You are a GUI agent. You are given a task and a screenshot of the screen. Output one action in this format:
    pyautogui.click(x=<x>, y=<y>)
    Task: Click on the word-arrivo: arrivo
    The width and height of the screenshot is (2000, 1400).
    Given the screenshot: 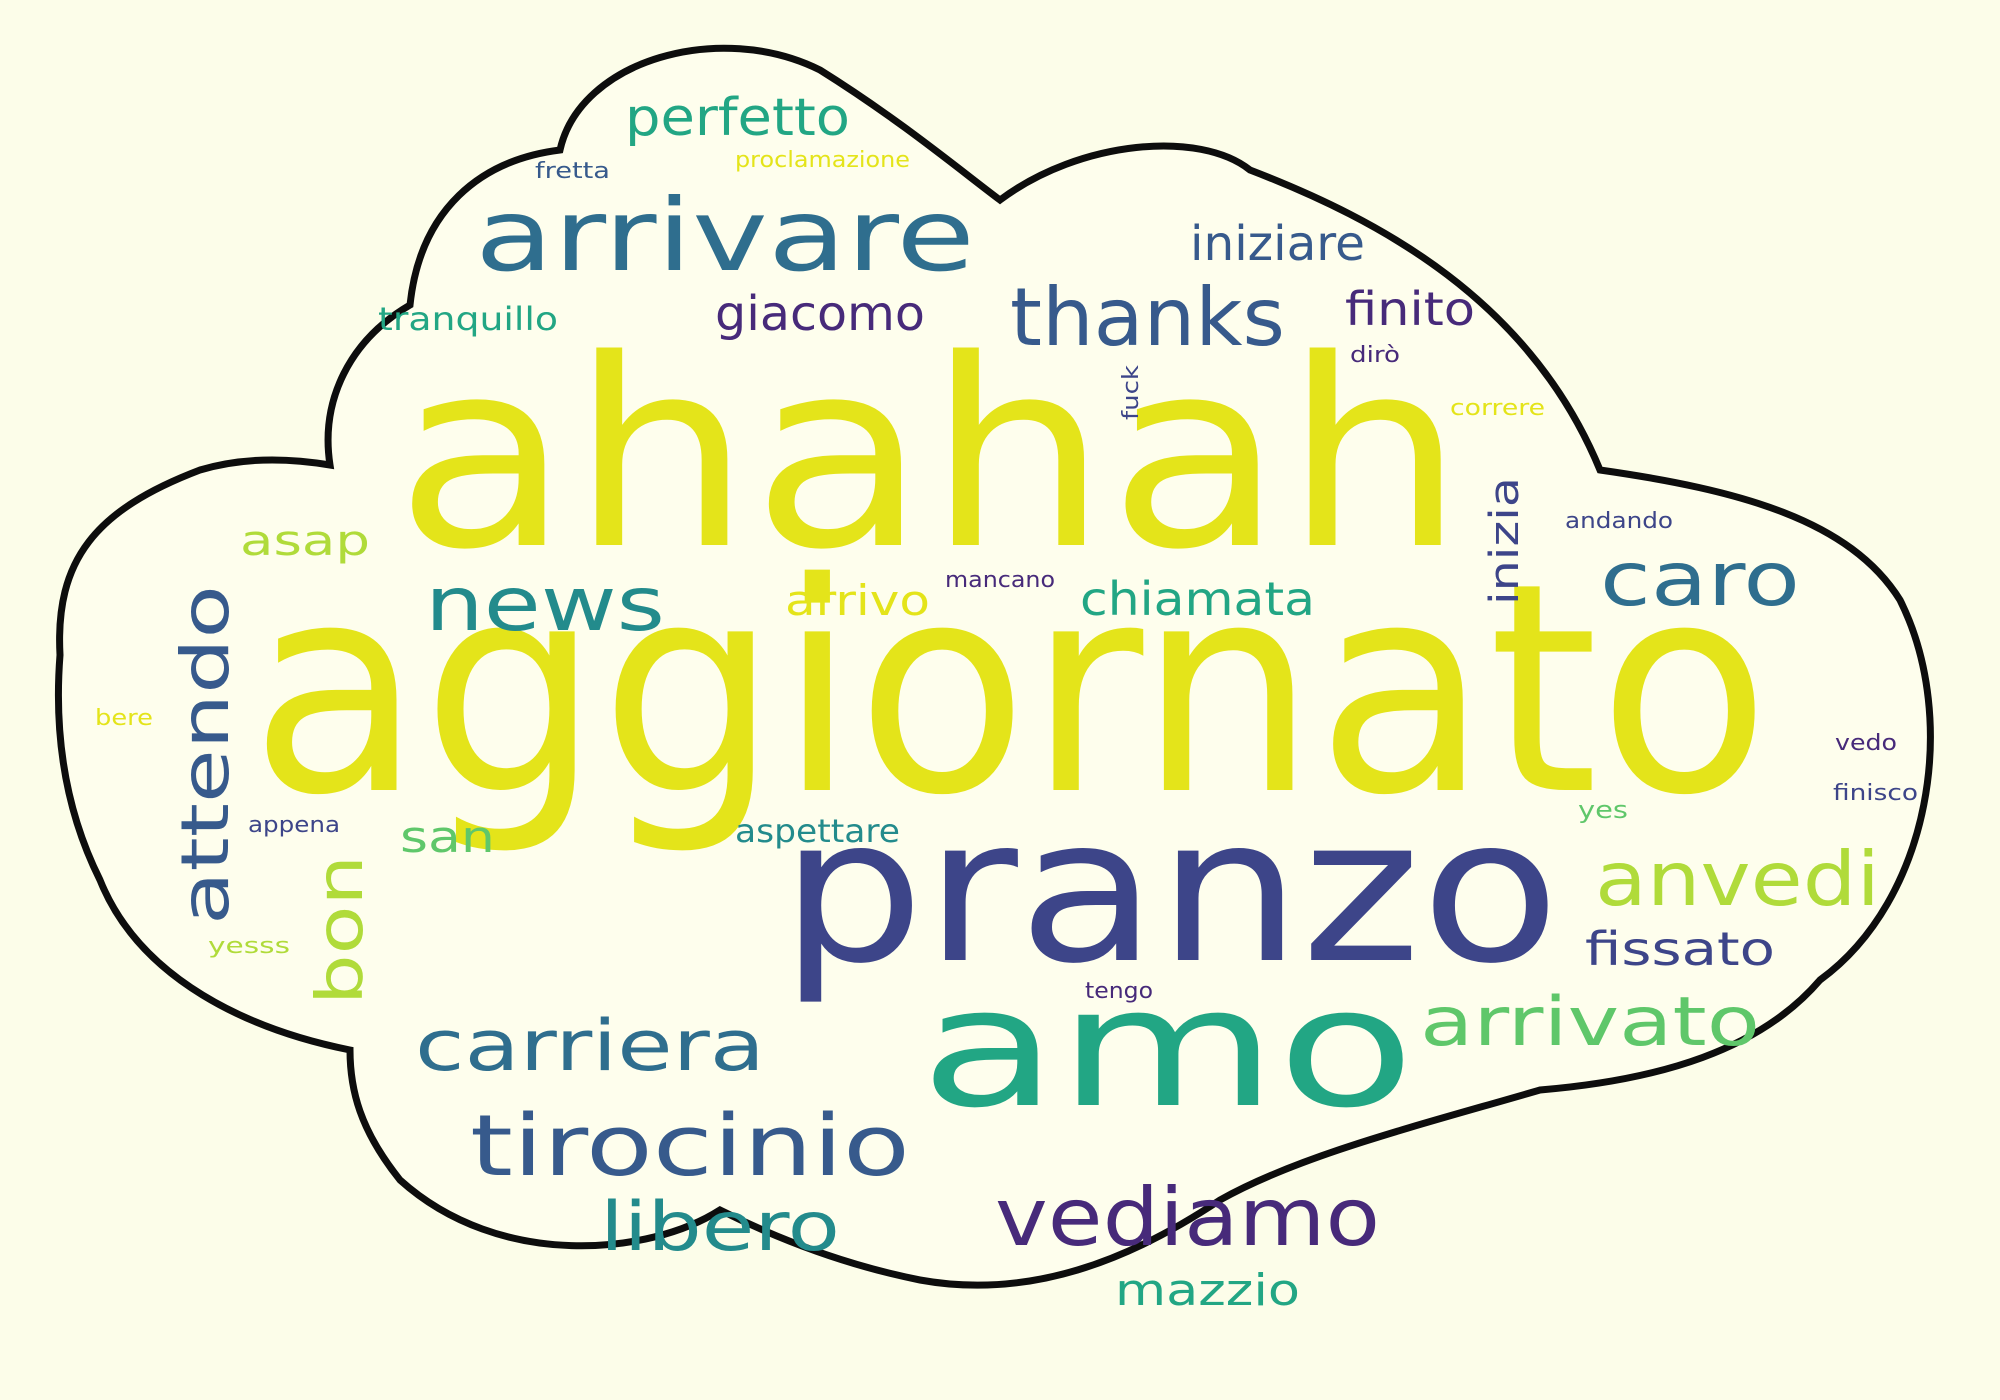 What is the action you would take?
    pyautogui.click(x=857, y=600)
    